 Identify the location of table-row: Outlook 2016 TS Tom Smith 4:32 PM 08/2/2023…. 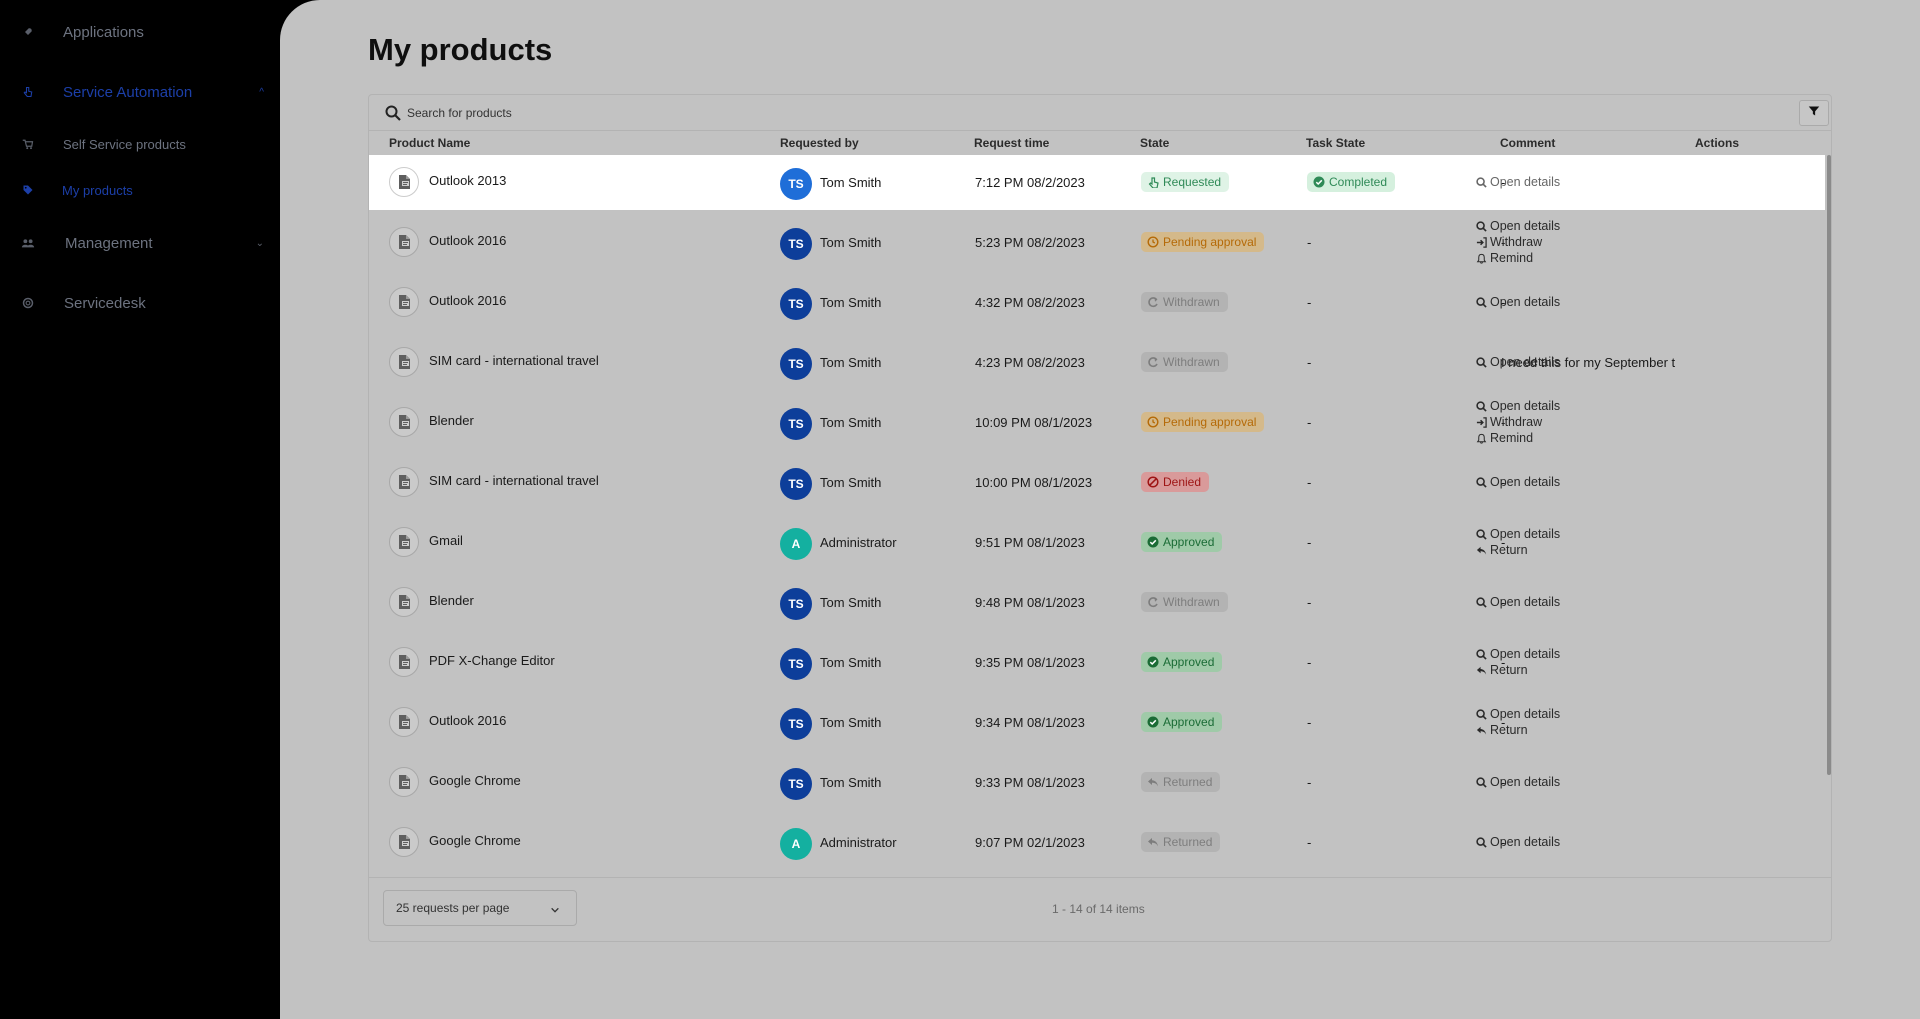
(1097, 302).